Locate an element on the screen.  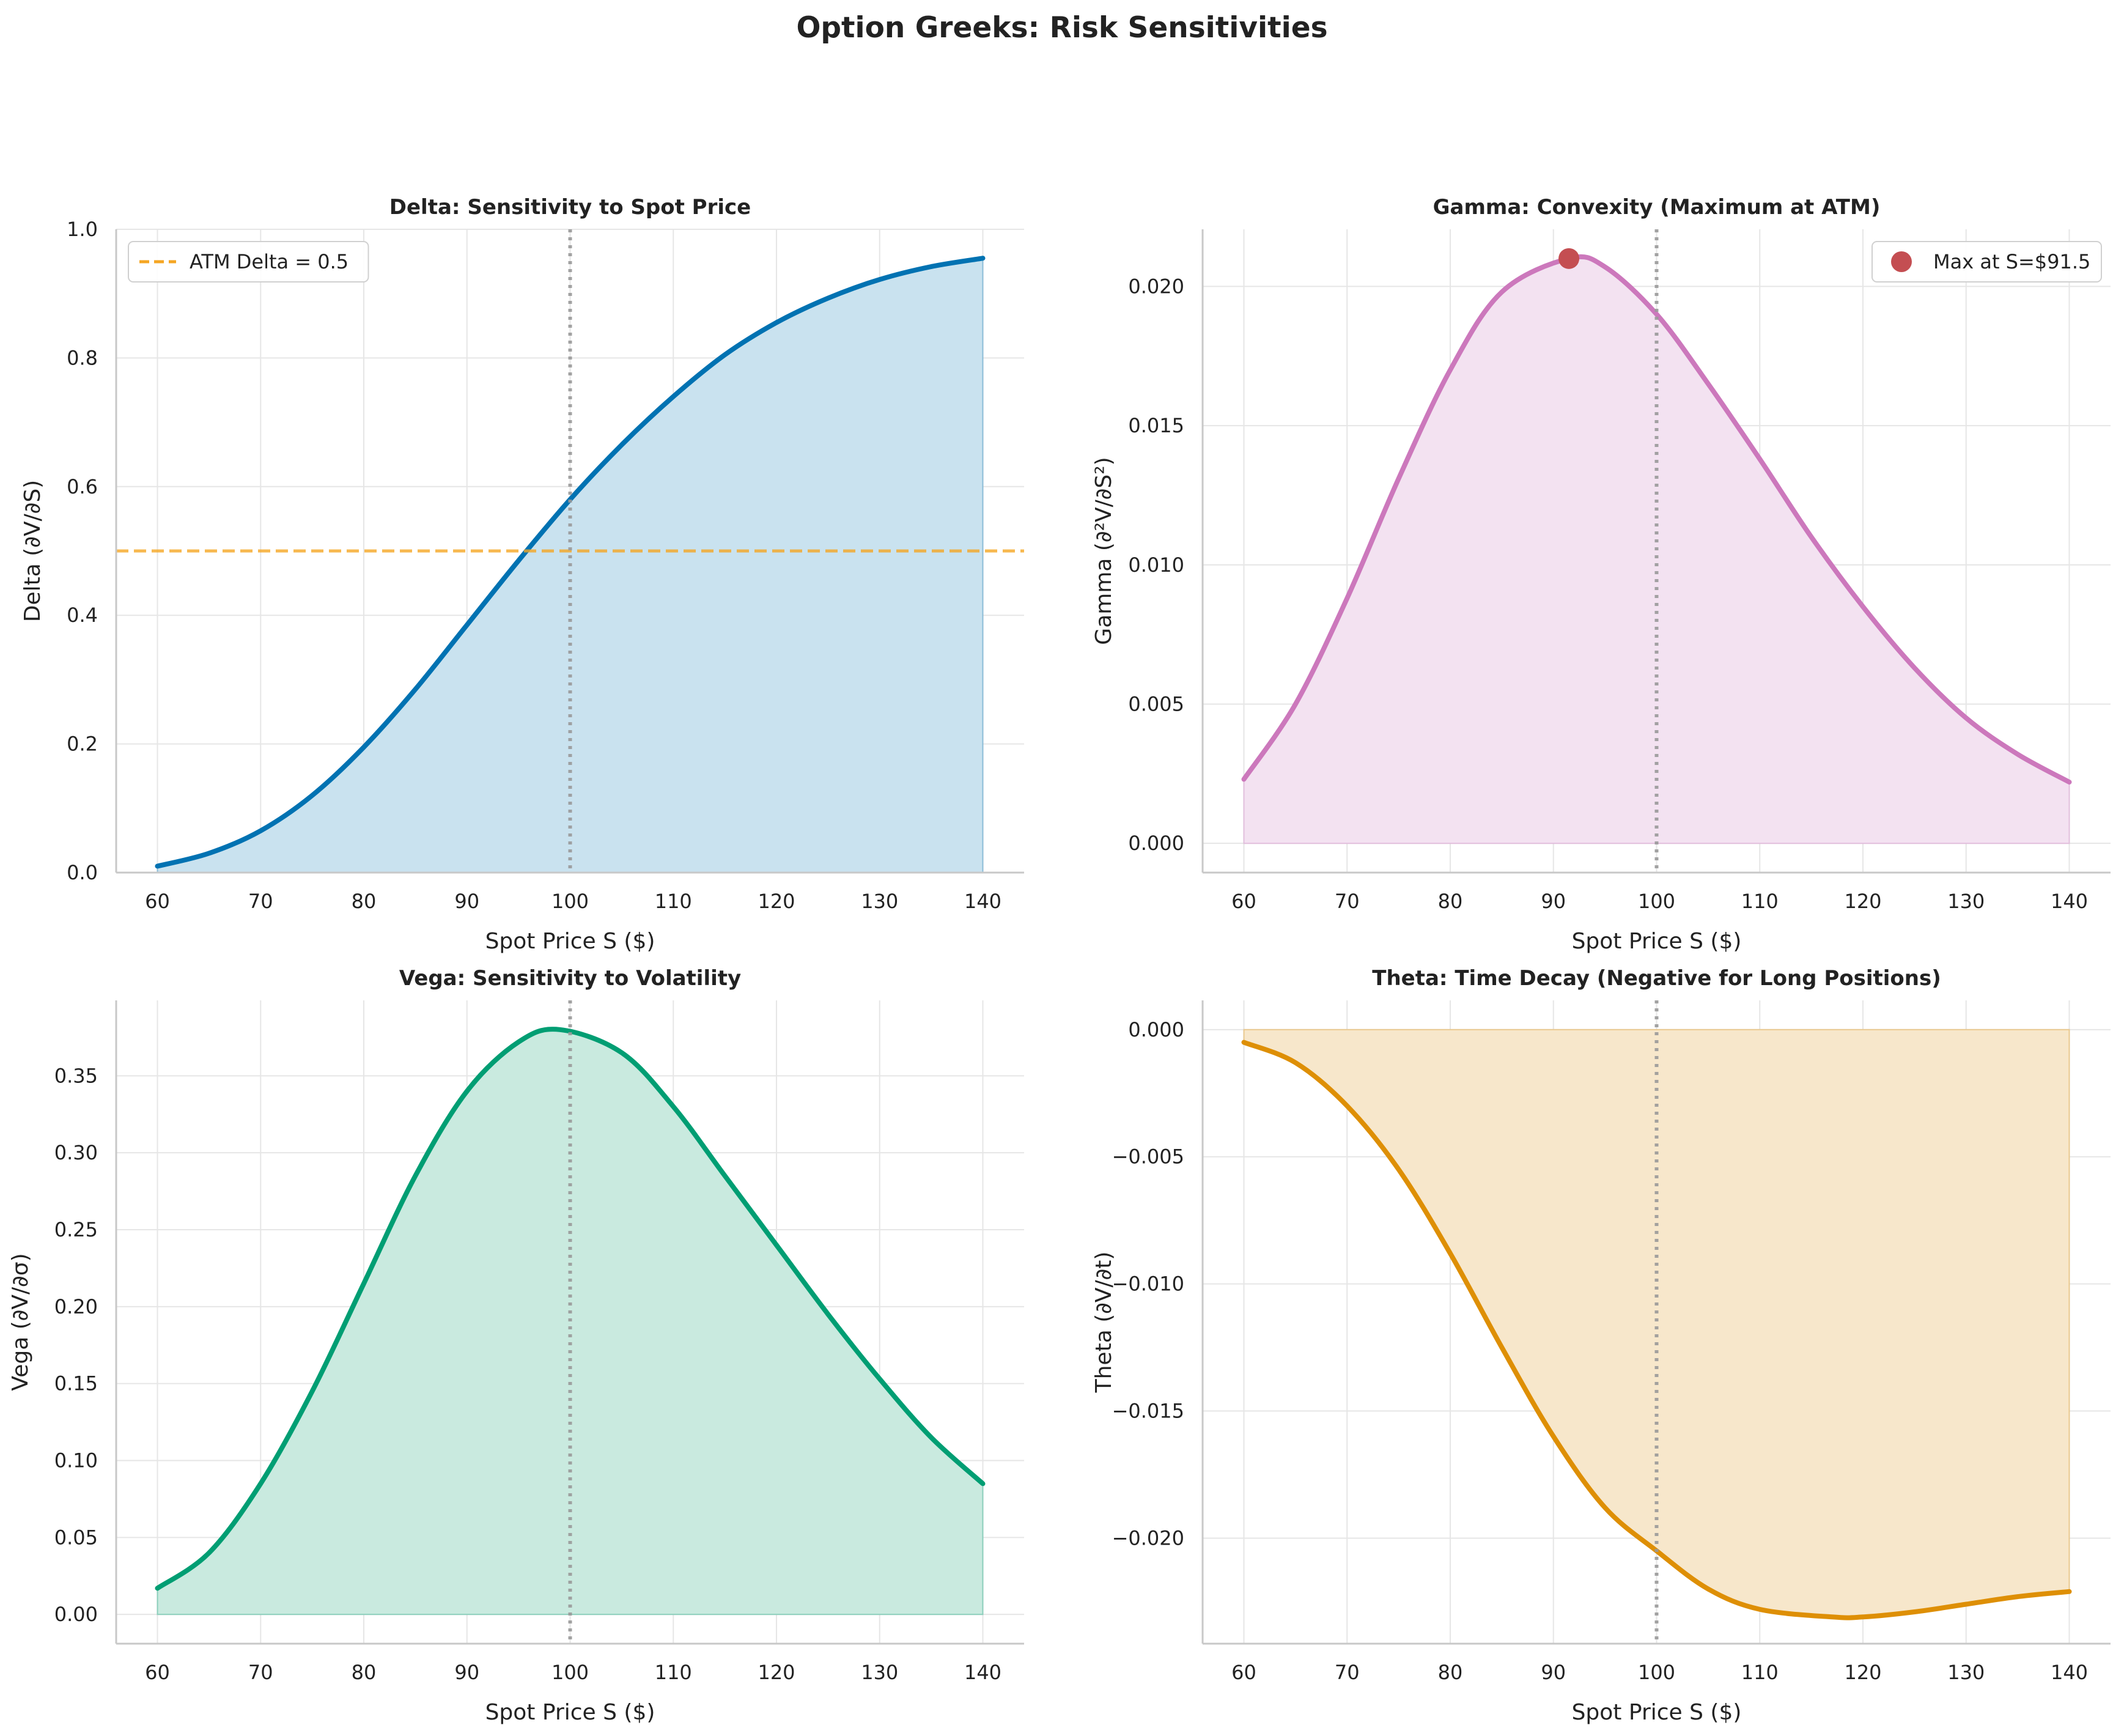
y-tick-label: 0.010 is located at coordinates (1156, 565).